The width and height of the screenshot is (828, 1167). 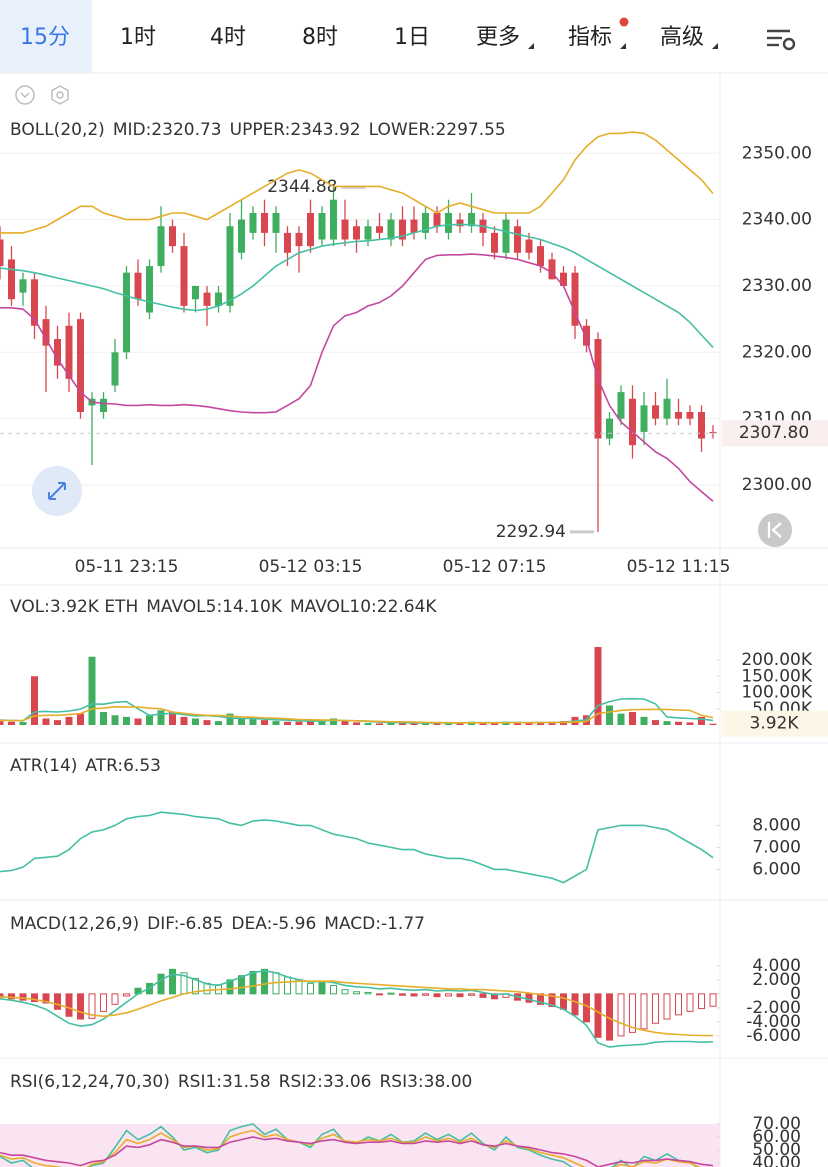 What do you see at coordinates (776, 1160) in the screenshot?
I see `y-tick-label: 40.00` at bounding box center [776, 1160].